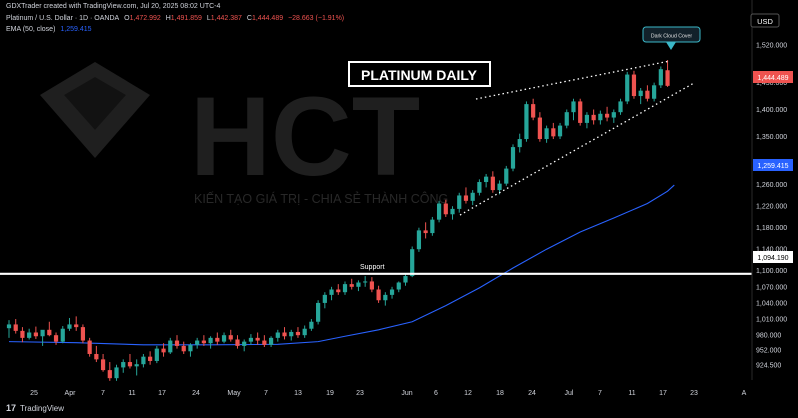 The width and height of the screenshot is (798, 418). What do you see at coordinates (577, 138) in the screenshot?
I see `wedge-trendlines` at bounding box center [577, 138].